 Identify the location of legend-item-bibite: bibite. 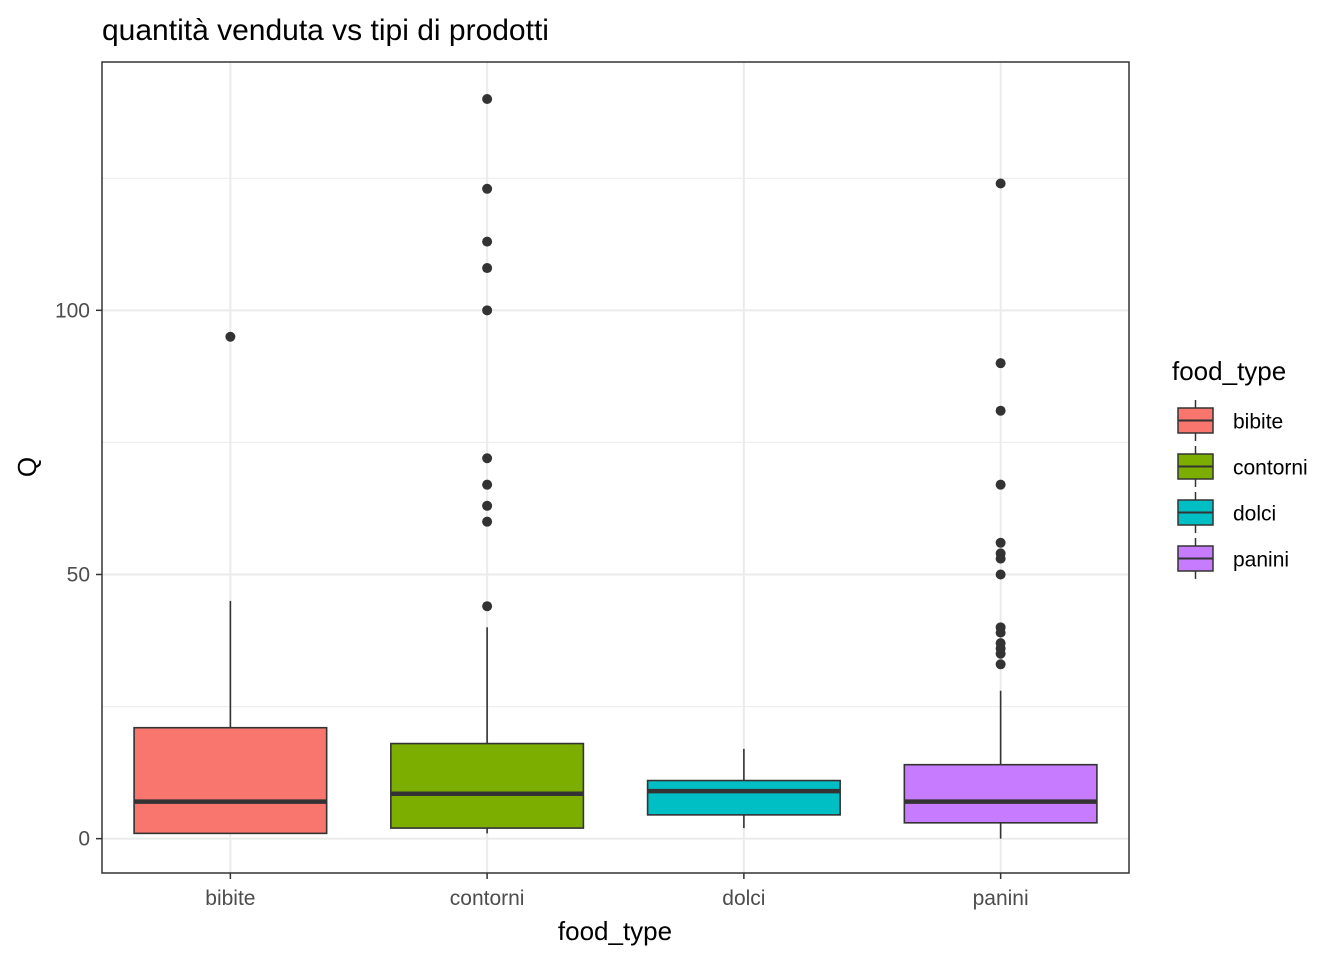
(1230, 420).